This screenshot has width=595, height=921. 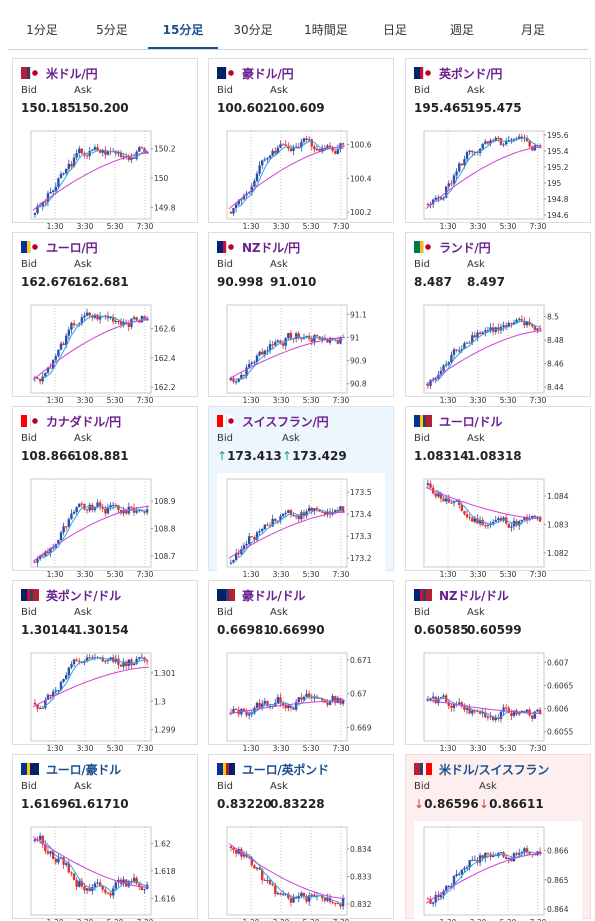 What do you see at coordinates (83, 421) in the screenshot?
I see `pair-name: カナダドル/円` at bounding box center [83, 421].